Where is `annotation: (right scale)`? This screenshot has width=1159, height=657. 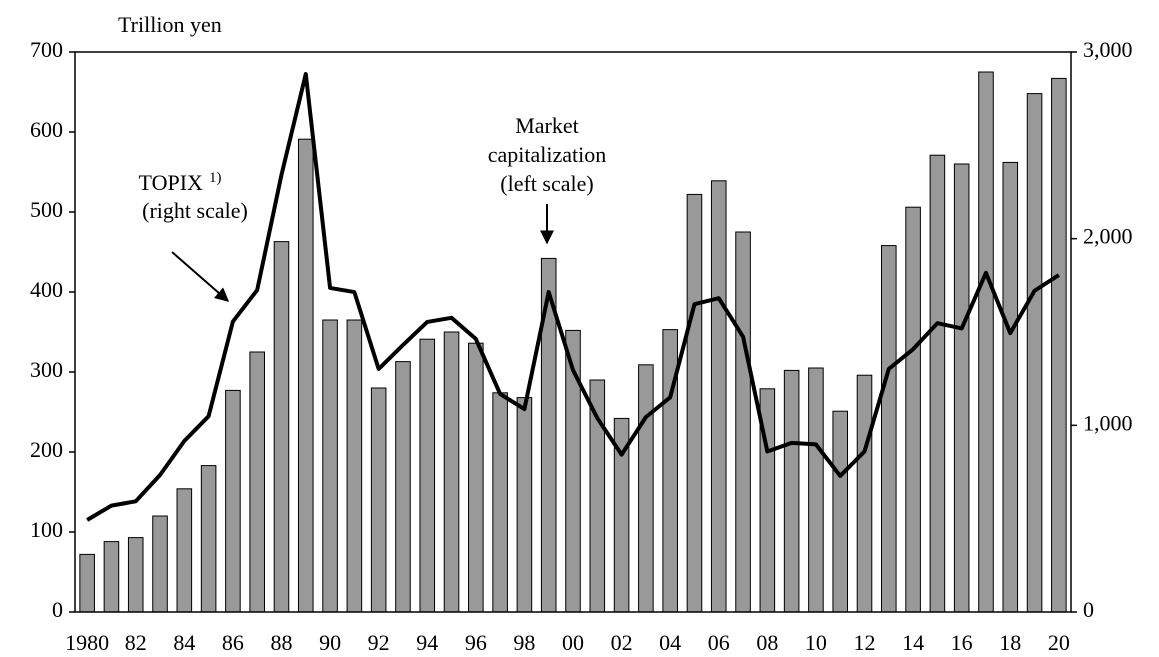 annotation: (right scale) is located at coordinates (195, 210).